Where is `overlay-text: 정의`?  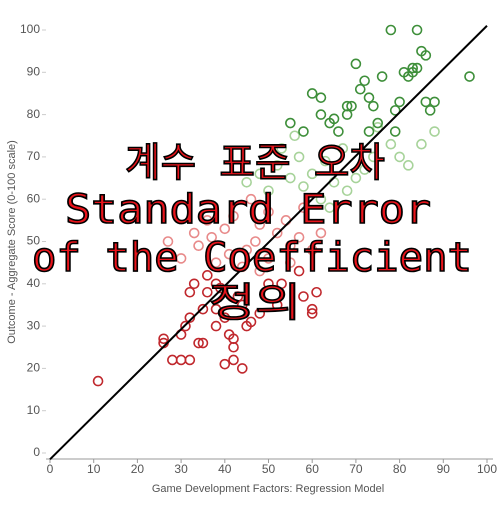 overlay-text: 정의 is located at coordinates (255, 303).